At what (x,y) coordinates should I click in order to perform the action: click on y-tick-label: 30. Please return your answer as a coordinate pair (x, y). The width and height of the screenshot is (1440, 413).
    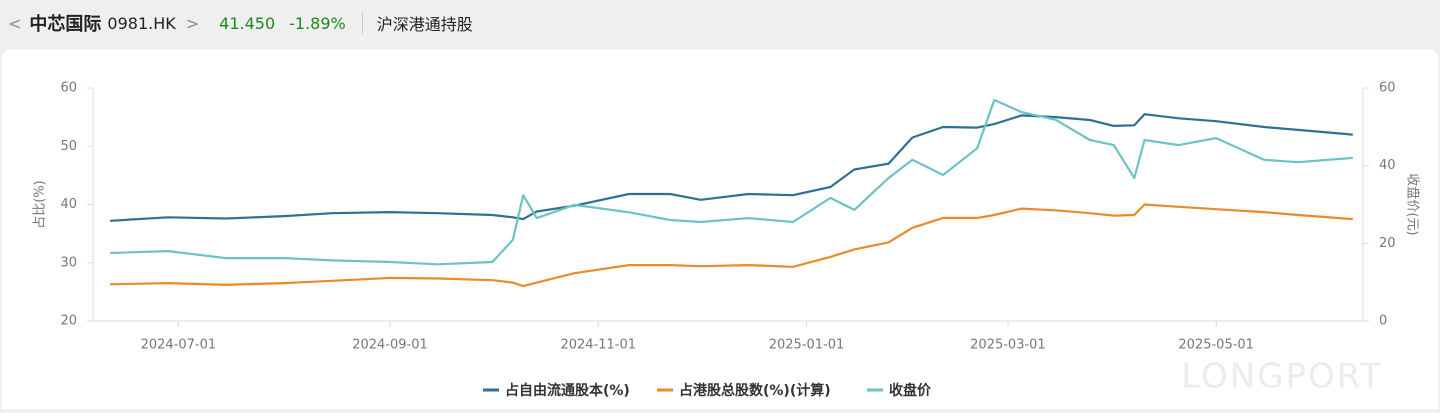
    Looking at the image, I should click on (68, 262).